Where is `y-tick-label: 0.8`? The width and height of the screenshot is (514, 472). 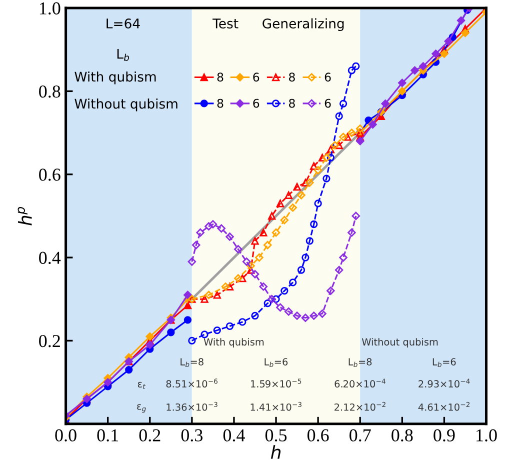
y-tick-label: 0.8 is located at coordinates (49, 91).